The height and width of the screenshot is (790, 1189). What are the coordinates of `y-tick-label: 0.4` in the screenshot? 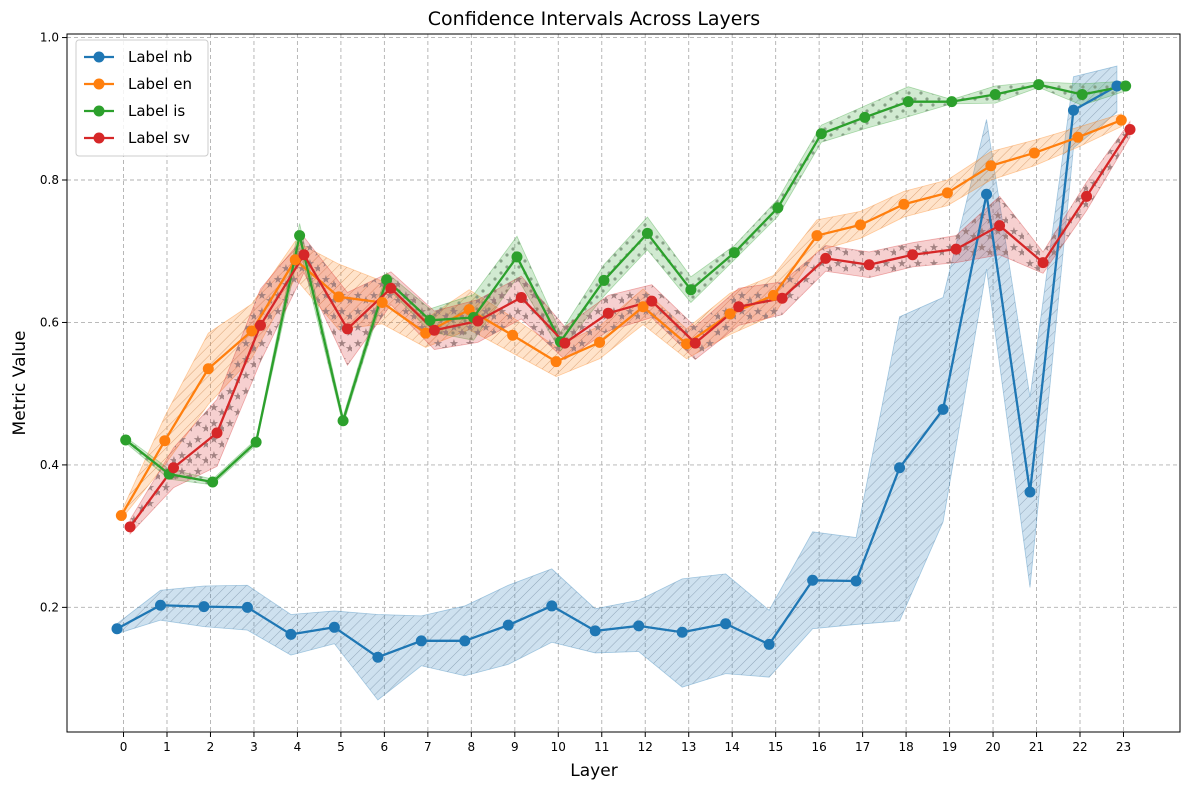 It's located at (49, 465).